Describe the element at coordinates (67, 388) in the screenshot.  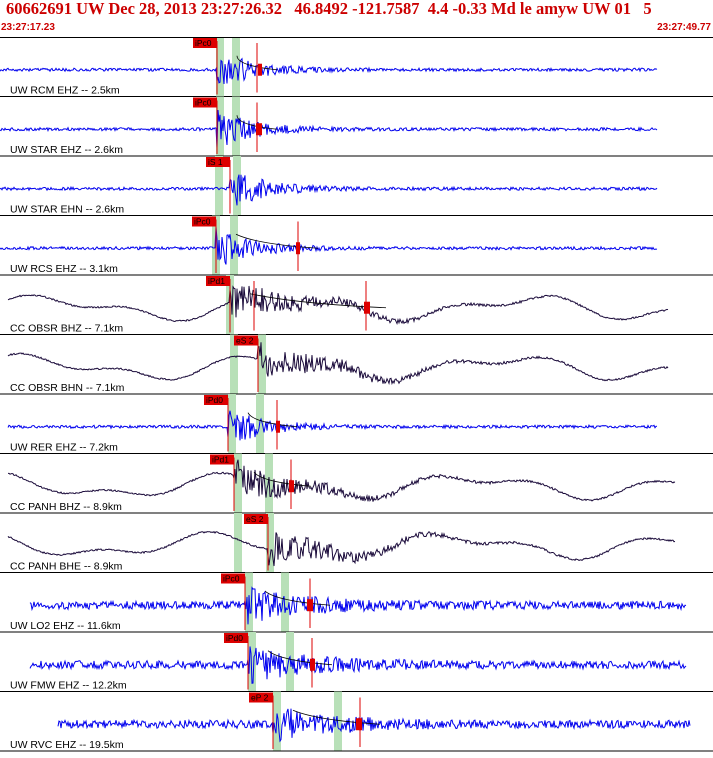
I see `station-label: CC OBSR BHN -- 7.1km` at that location.